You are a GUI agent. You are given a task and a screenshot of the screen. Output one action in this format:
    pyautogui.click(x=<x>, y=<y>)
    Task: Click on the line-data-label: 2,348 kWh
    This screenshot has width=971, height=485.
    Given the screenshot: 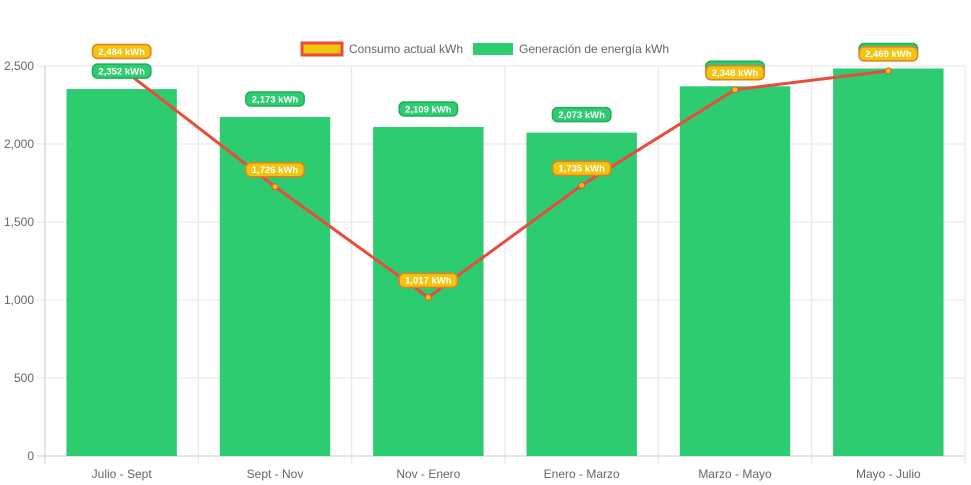 What is the action you would take?
    pyautogui.click(x=735, y=73)
    